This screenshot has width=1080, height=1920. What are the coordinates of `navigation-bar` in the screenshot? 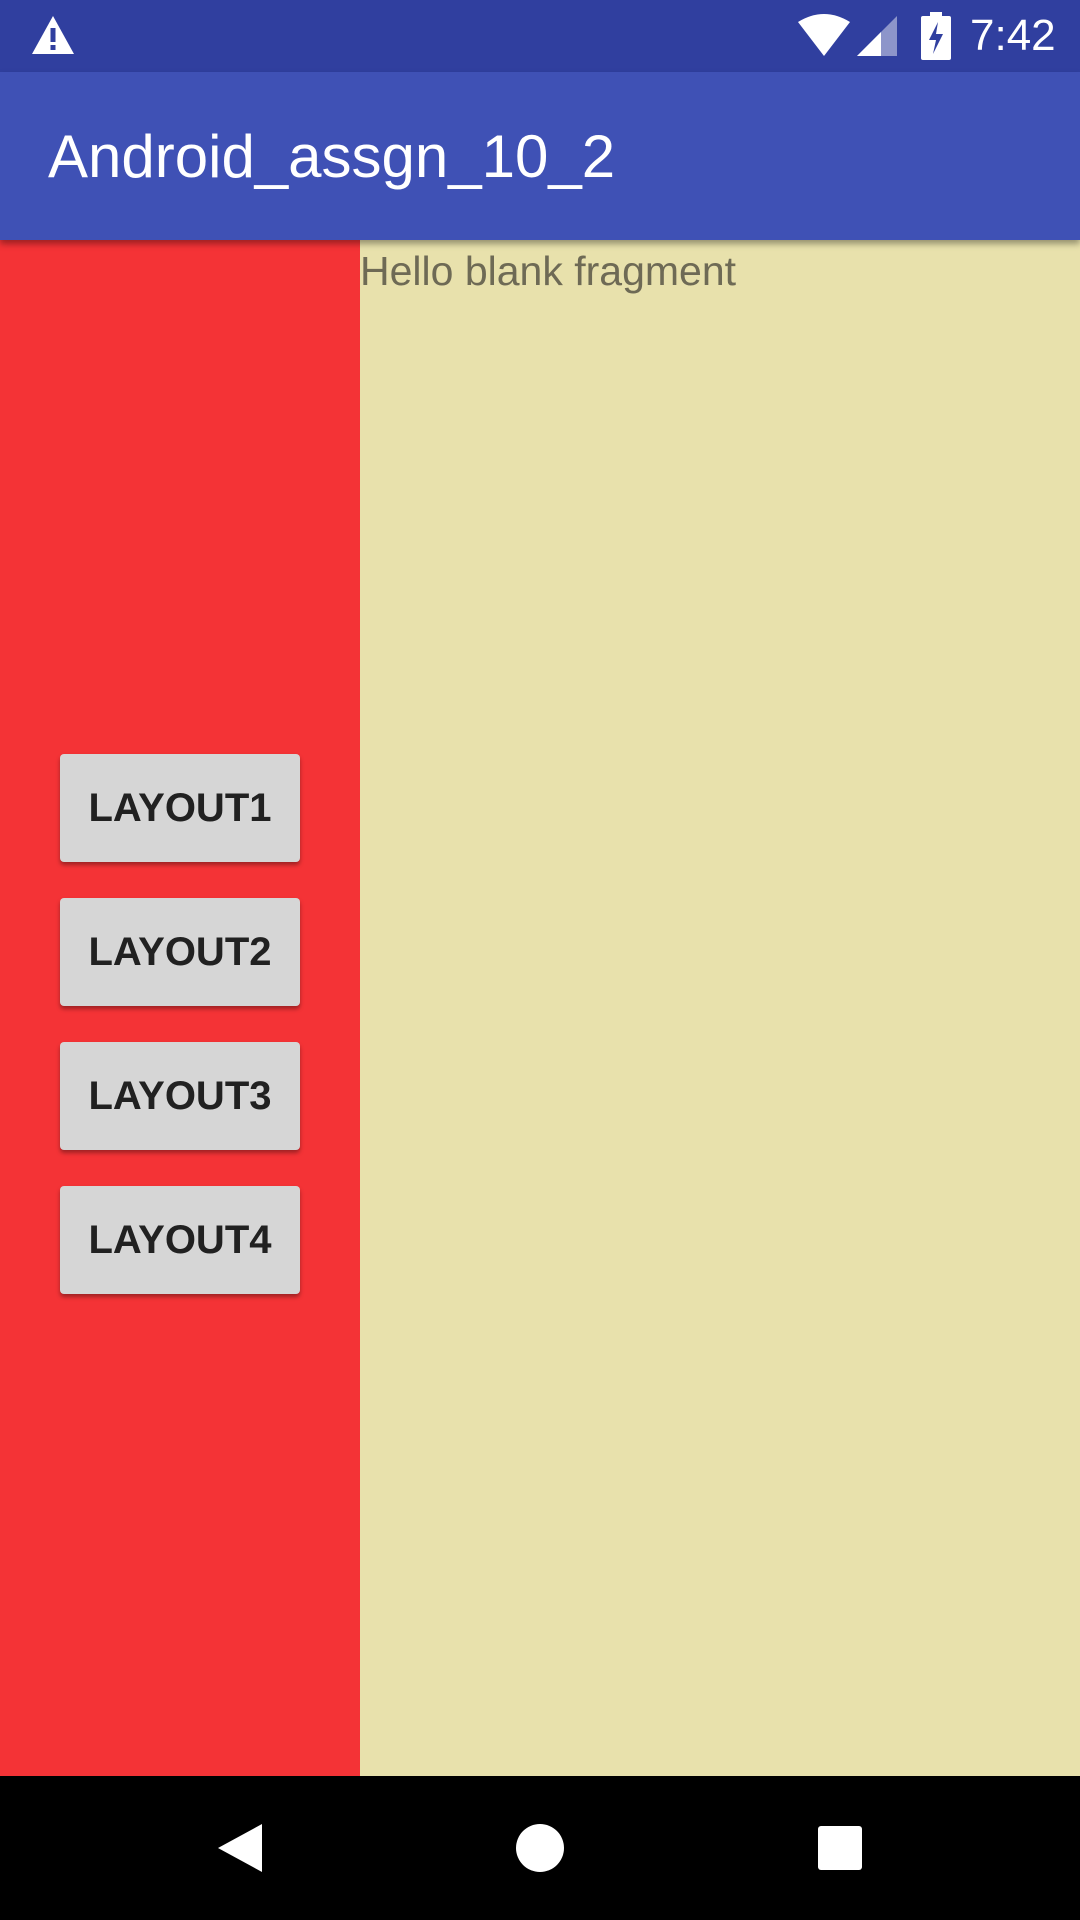 It's located at (540, 1848).